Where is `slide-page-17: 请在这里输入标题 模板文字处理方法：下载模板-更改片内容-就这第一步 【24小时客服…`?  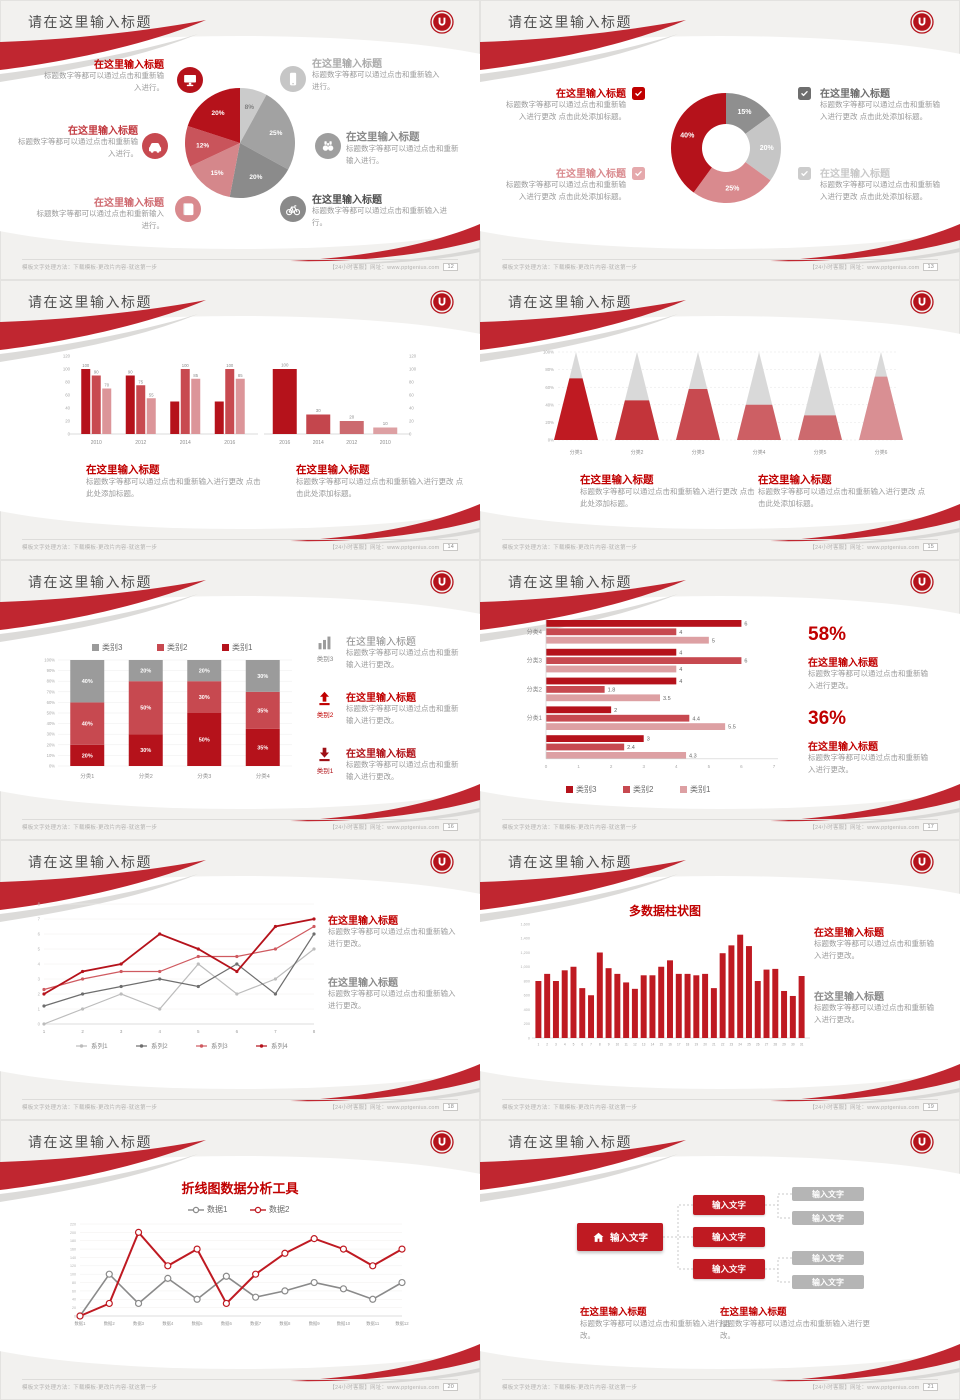
slide-page-17: 请在这里输入标题 模板文字处理方法：下载模板-更改片内容-就这第一步 【24小时客服… is located at coordinates (720, 700).